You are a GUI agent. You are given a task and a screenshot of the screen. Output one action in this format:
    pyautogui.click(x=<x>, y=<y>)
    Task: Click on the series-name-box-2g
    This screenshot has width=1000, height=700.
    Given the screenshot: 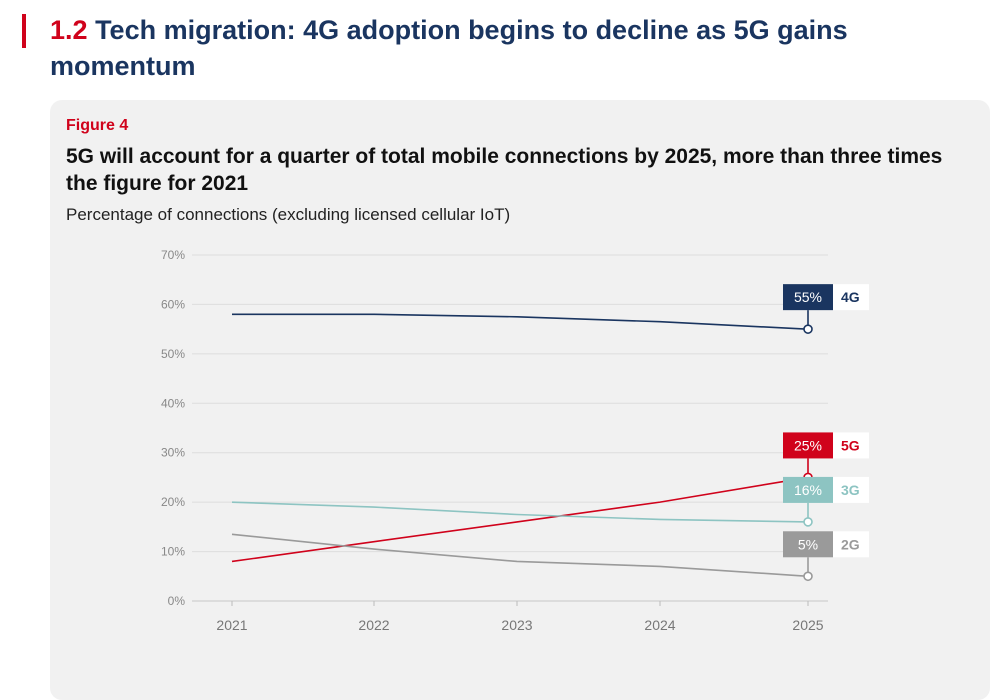 What is the action you would take?
    pyautogui.click(x=851, y=544)
    